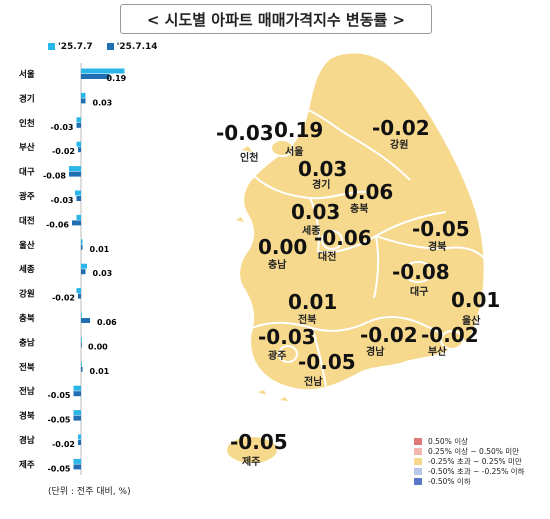 The image size is (550, 519). I want to click on map-legend-row: -0.25% 초과 ~ 0.25% 미만, so click(469, 461).